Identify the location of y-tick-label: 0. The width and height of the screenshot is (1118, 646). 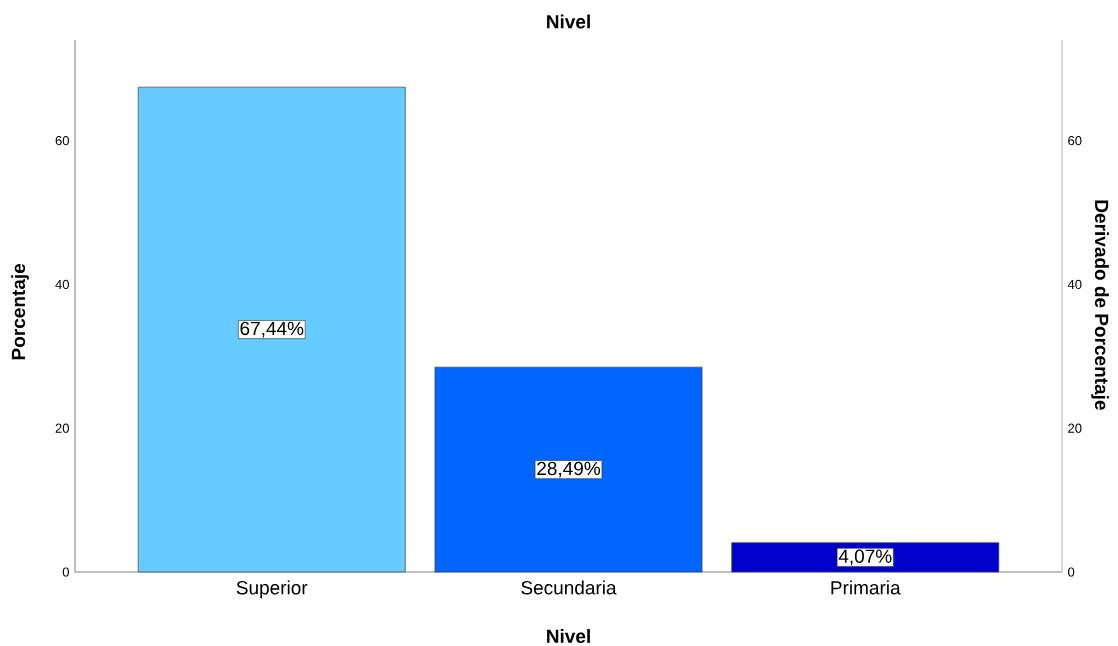
(65, 572).